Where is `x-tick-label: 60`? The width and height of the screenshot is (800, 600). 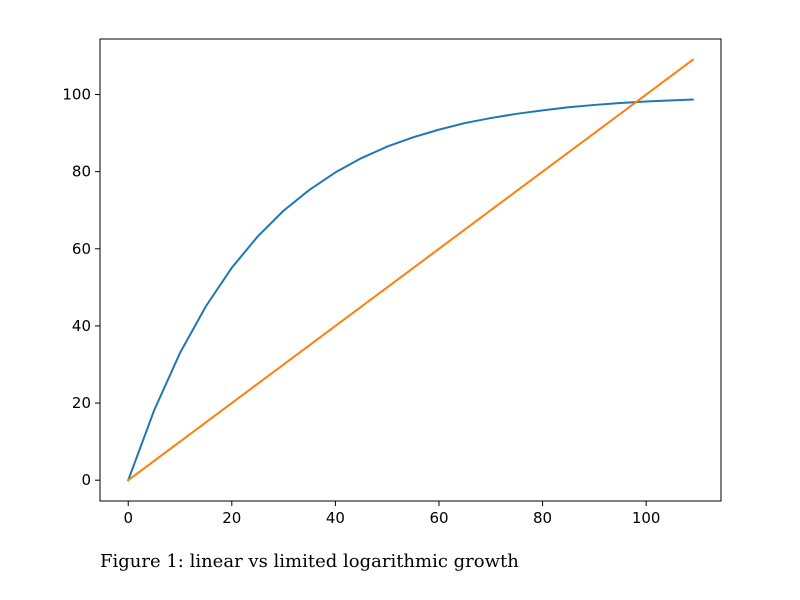 x-tick-label: 60 is located at coordinates (438, 518).